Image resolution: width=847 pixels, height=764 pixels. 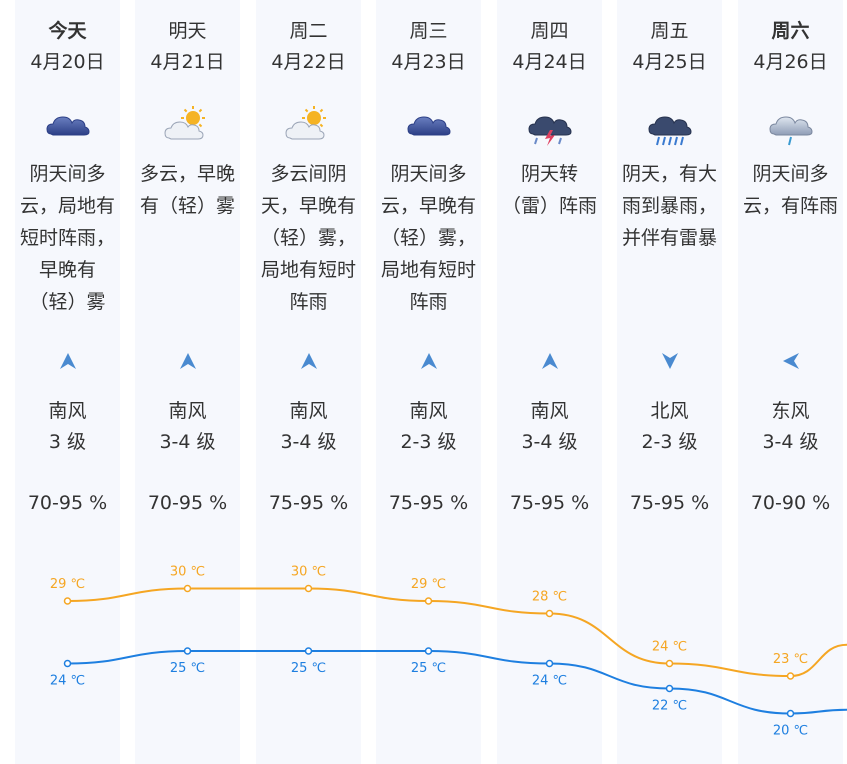 What do you see at coordinates (187, 572) in the screenshot?
I see `high-temp-label: 30 ℃` at bounding box center [187, 572].